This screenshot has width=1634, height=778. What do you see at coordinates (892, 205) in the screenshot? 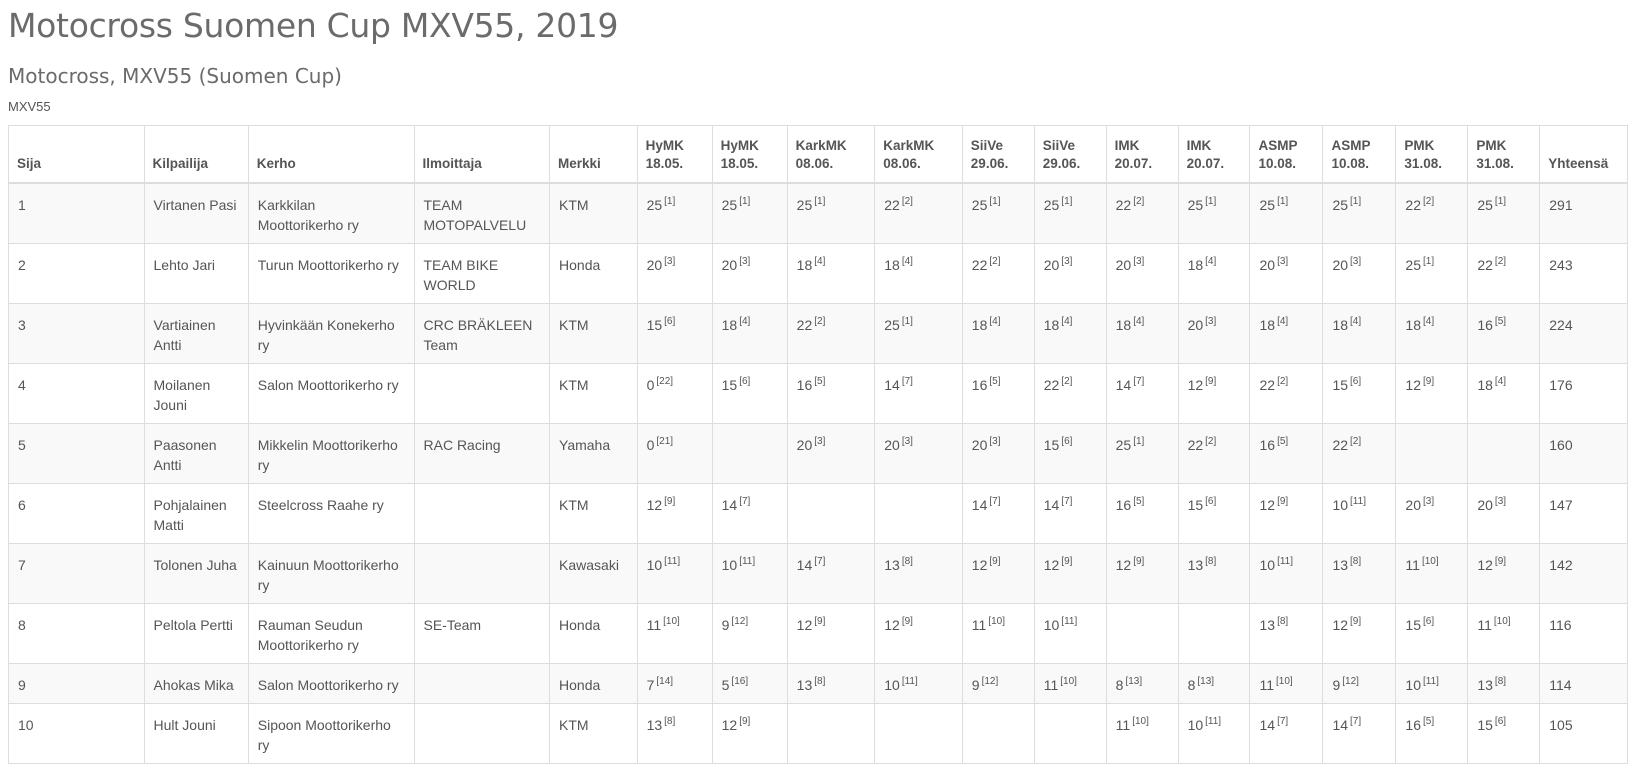
I see `result-points: 22` at bounding box center [892, 205].